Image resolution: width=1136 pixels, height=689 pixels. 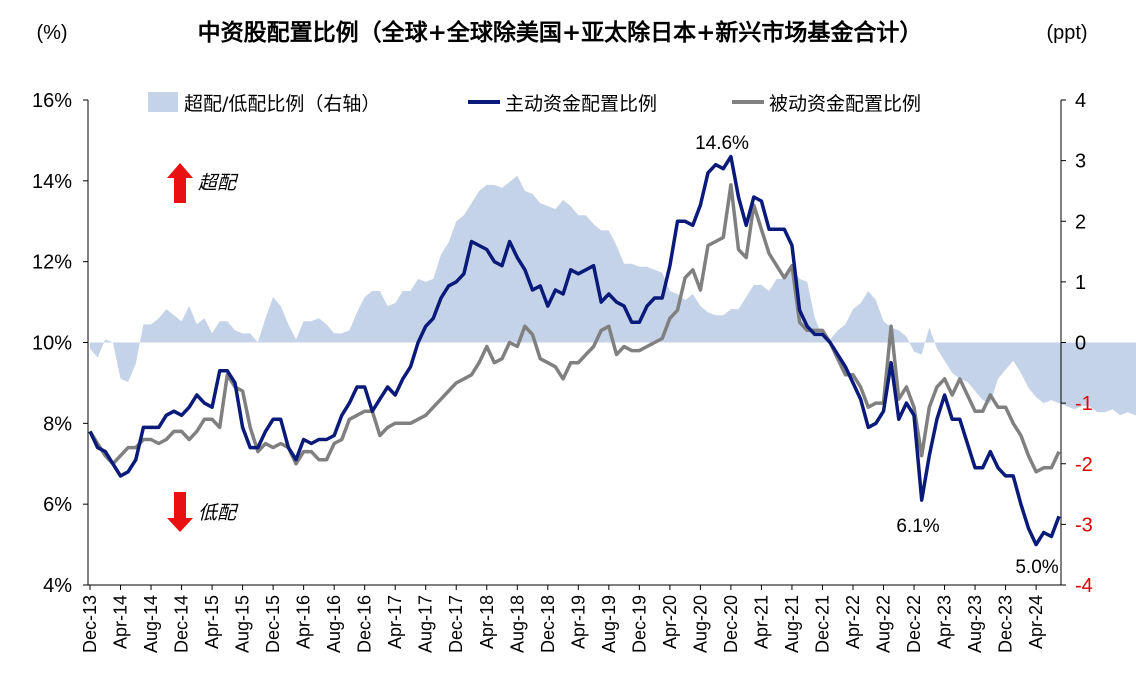 I want to click on underweight-marker: 低配, so click(x=203, y=512).